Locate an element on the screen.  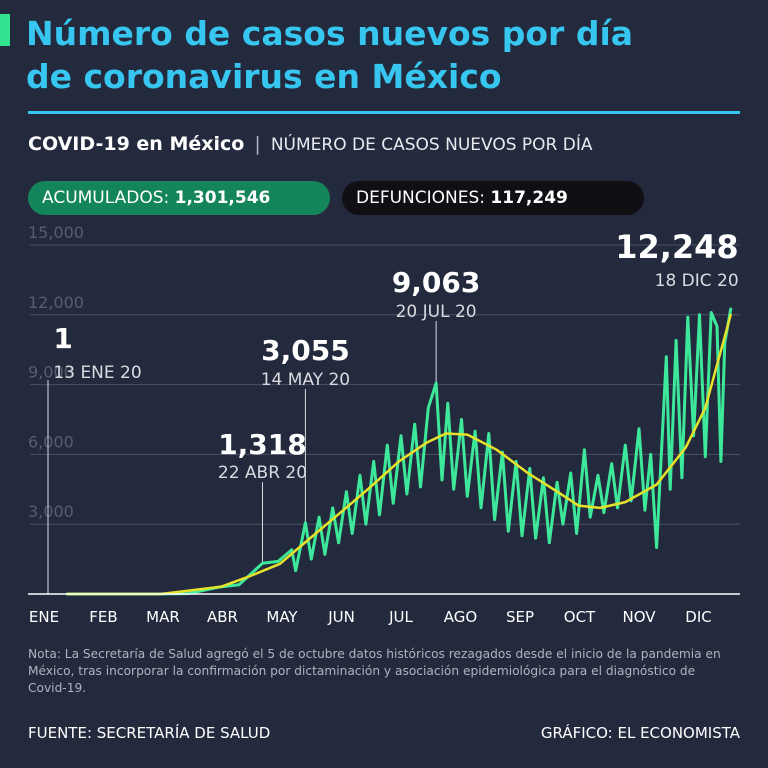
accumulated-value: 1,301,546 is located at coordinates (222, 198).